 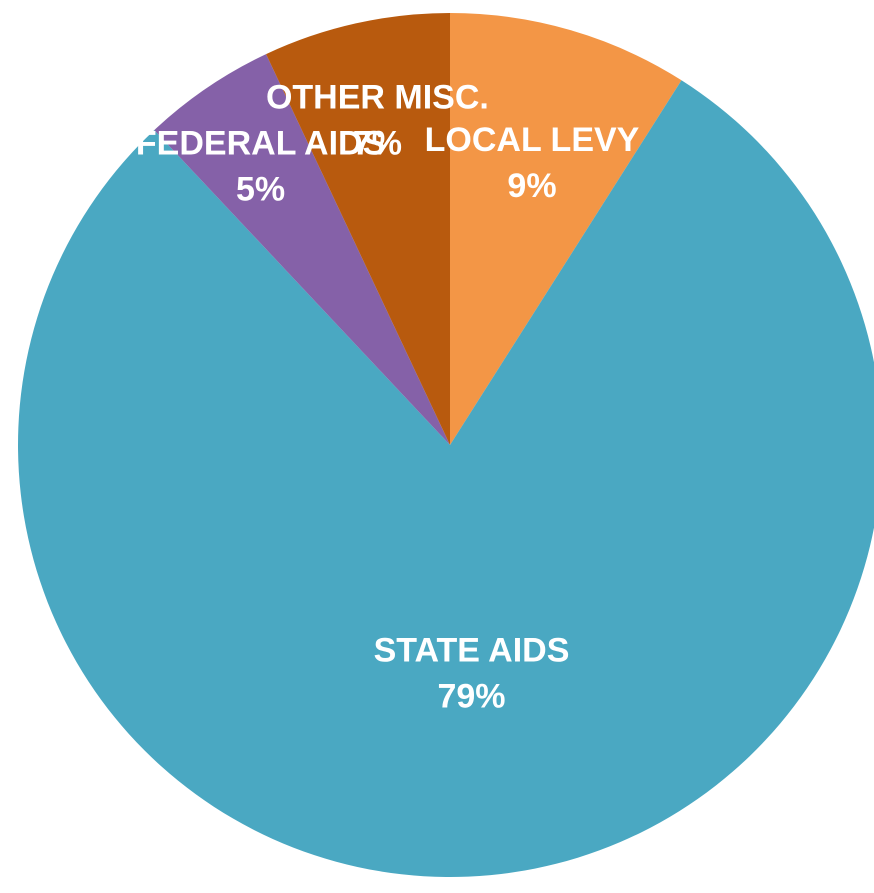 I want to click on slice-value-state-aids: 79%, so click(x=471, y=696).